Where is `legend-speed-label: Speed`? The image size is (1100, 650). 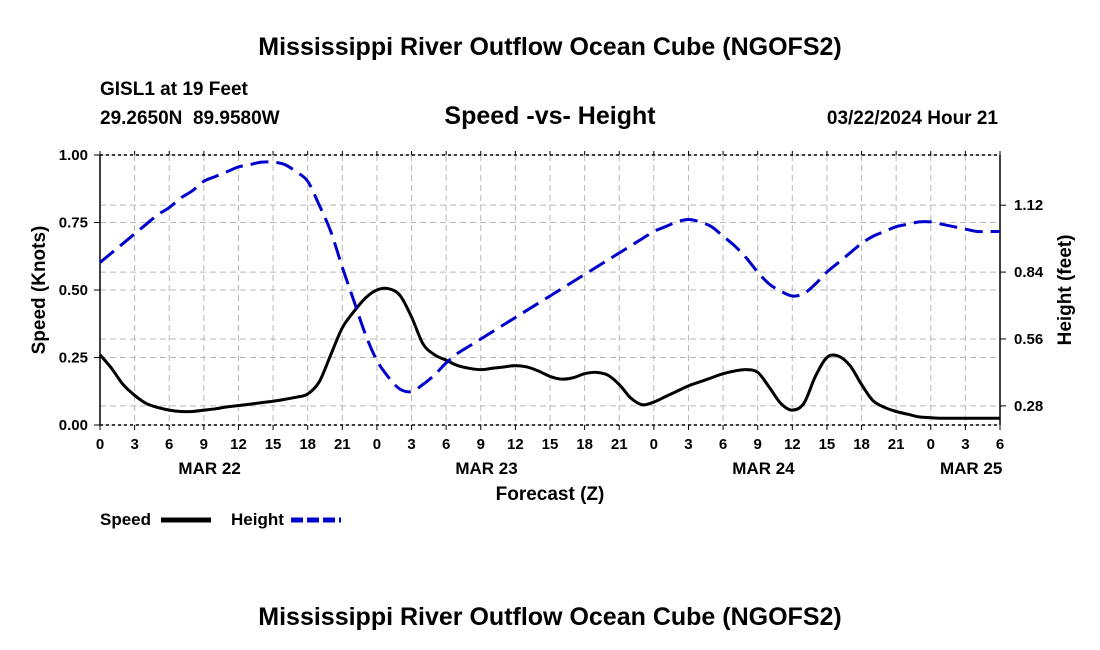
legend-speed-label: Speed is located at coordinates (125, 519).